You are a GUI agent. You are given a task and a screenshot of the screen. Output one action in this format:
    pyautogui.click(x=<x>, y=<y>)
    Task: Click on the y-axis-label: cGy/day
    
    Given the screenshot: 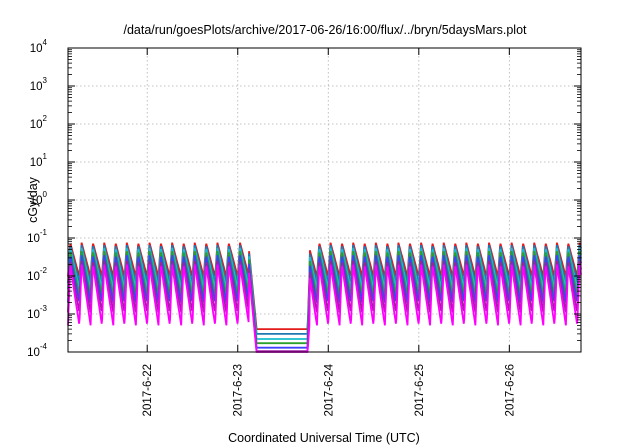 What is the action you would take?
    pyautogui.click(x=33, y=199)
    